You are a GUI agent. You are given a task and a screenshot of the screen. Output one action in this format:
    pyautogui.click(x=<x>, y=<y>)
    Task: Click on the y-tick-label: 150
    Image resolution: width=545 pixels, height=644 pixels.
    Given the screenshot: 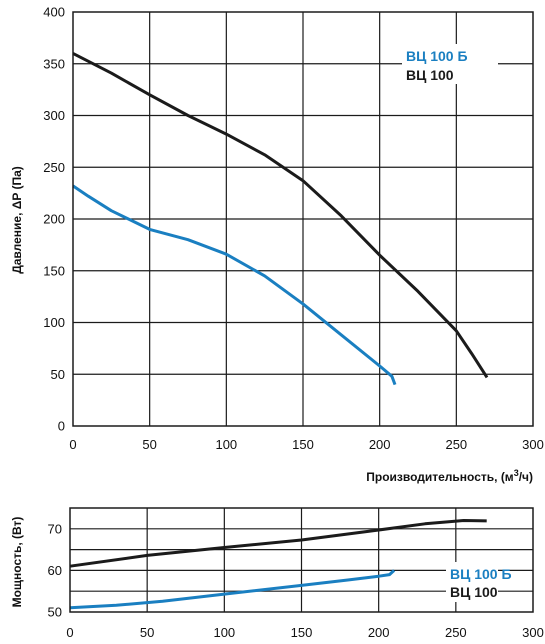 What is the action you would take?
    pyautogui.click(x=54, y=270)
    